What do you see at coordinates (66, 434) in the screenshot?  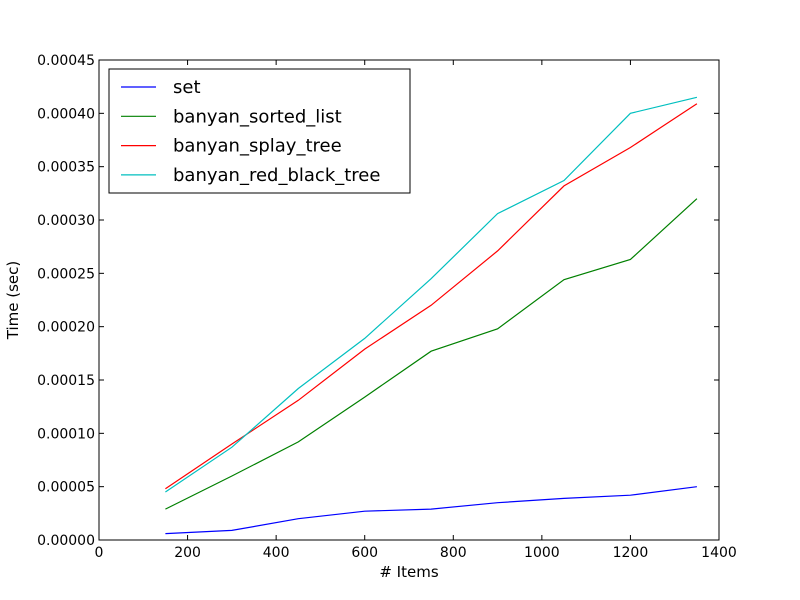 I see `y-tick-label: 0.00010` at bounding box center [66, 434].